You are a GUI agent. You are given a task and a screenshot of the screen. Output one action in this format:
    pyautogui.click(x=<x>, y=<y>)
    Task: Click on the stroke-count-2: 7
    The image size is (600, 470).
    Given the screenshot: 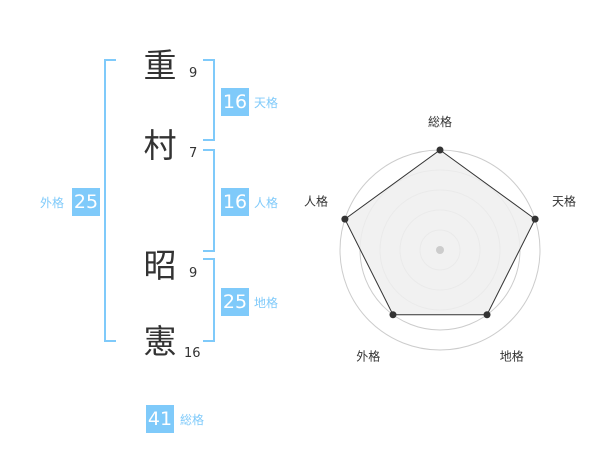 What is the action you would take?
    pyautogui.click(x=193, y=153)
    